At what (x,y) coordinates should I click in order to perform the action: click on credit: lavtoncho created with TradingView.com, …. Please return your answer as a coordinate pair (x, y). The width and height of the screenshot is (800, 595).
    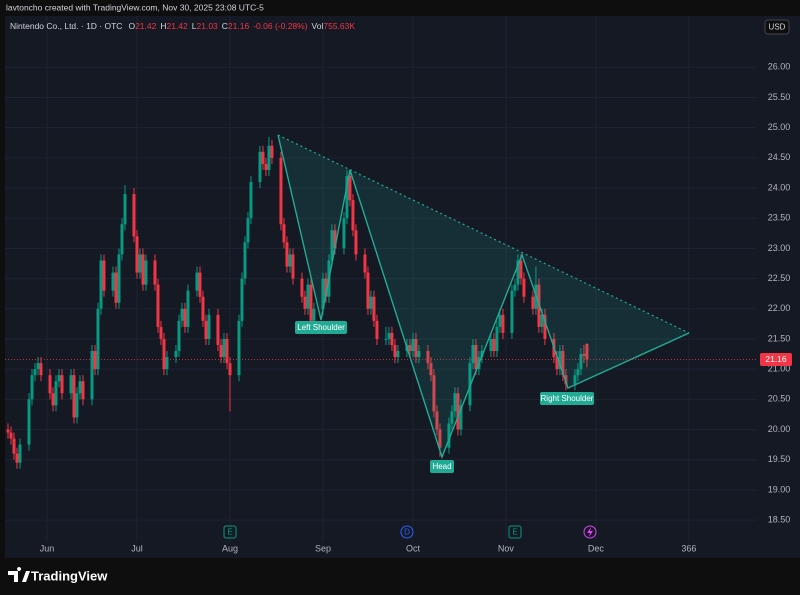
    Looking at the image, I should click on (135, 7).